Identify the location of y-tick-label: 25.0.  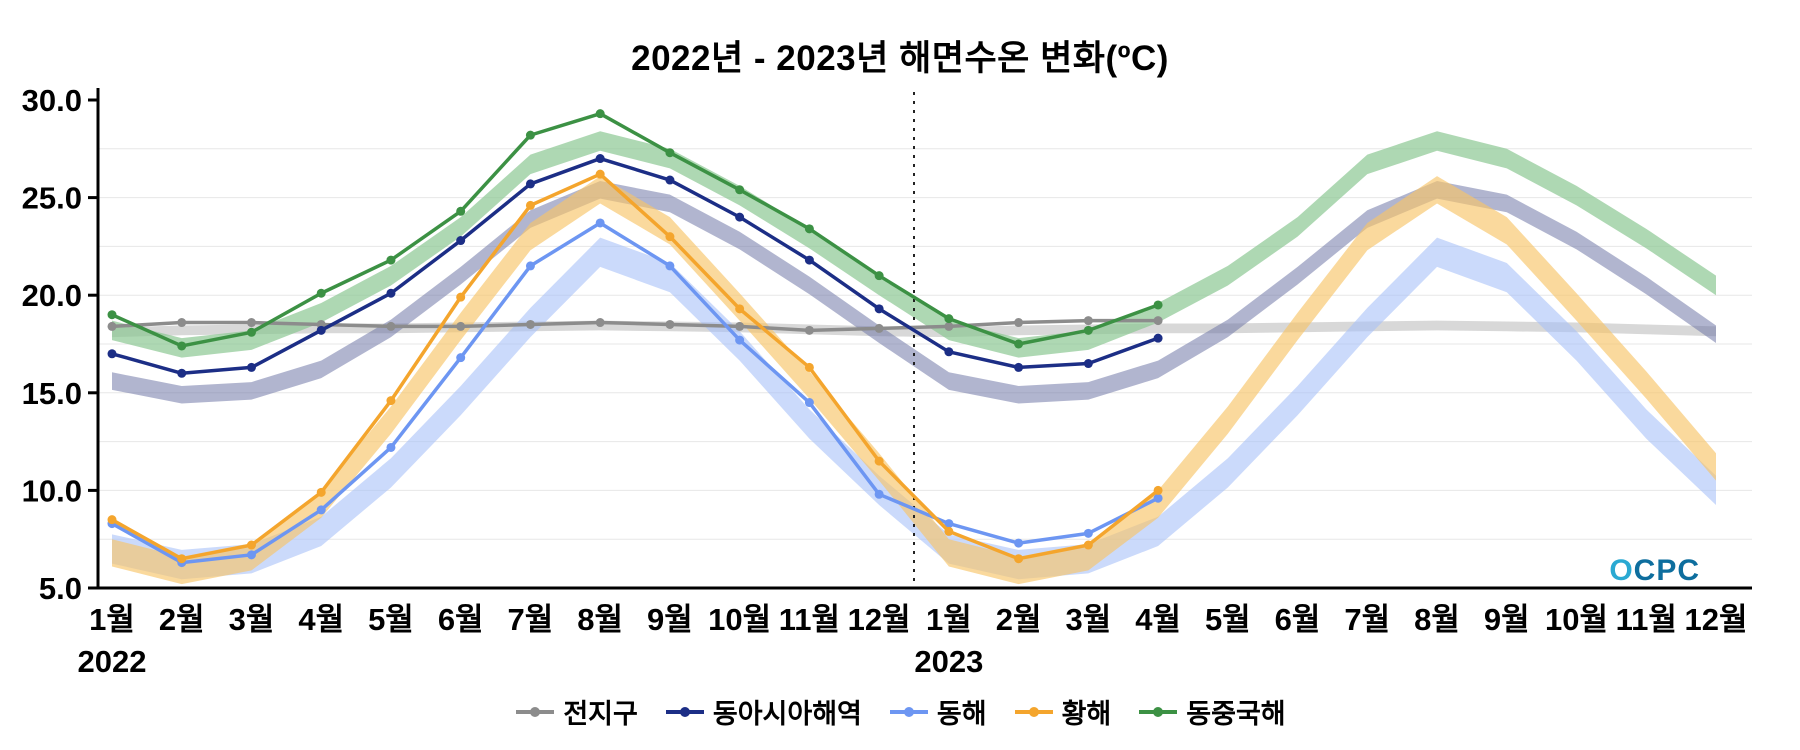
(52, 198).